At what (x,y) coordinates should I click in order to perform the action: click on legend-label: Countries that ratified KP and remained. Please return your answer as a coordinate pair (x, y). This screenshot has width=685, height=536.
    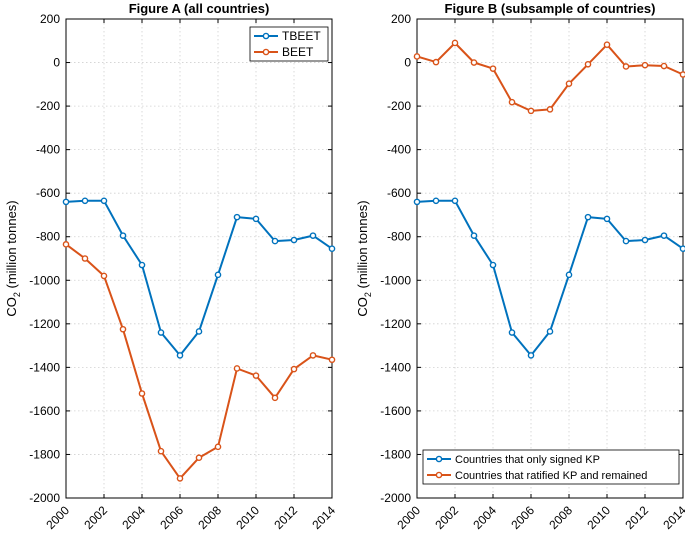
    Looking at the image, I should click on (551, 476).